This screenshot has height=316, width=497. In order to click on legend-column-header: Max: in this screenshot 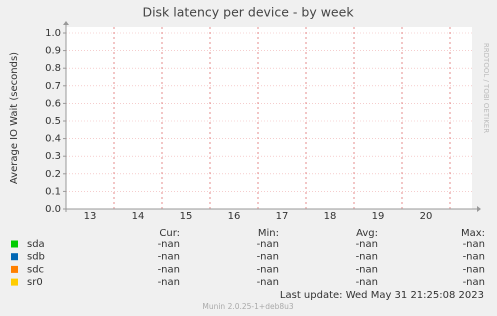, I will do `click(473, 233)`.